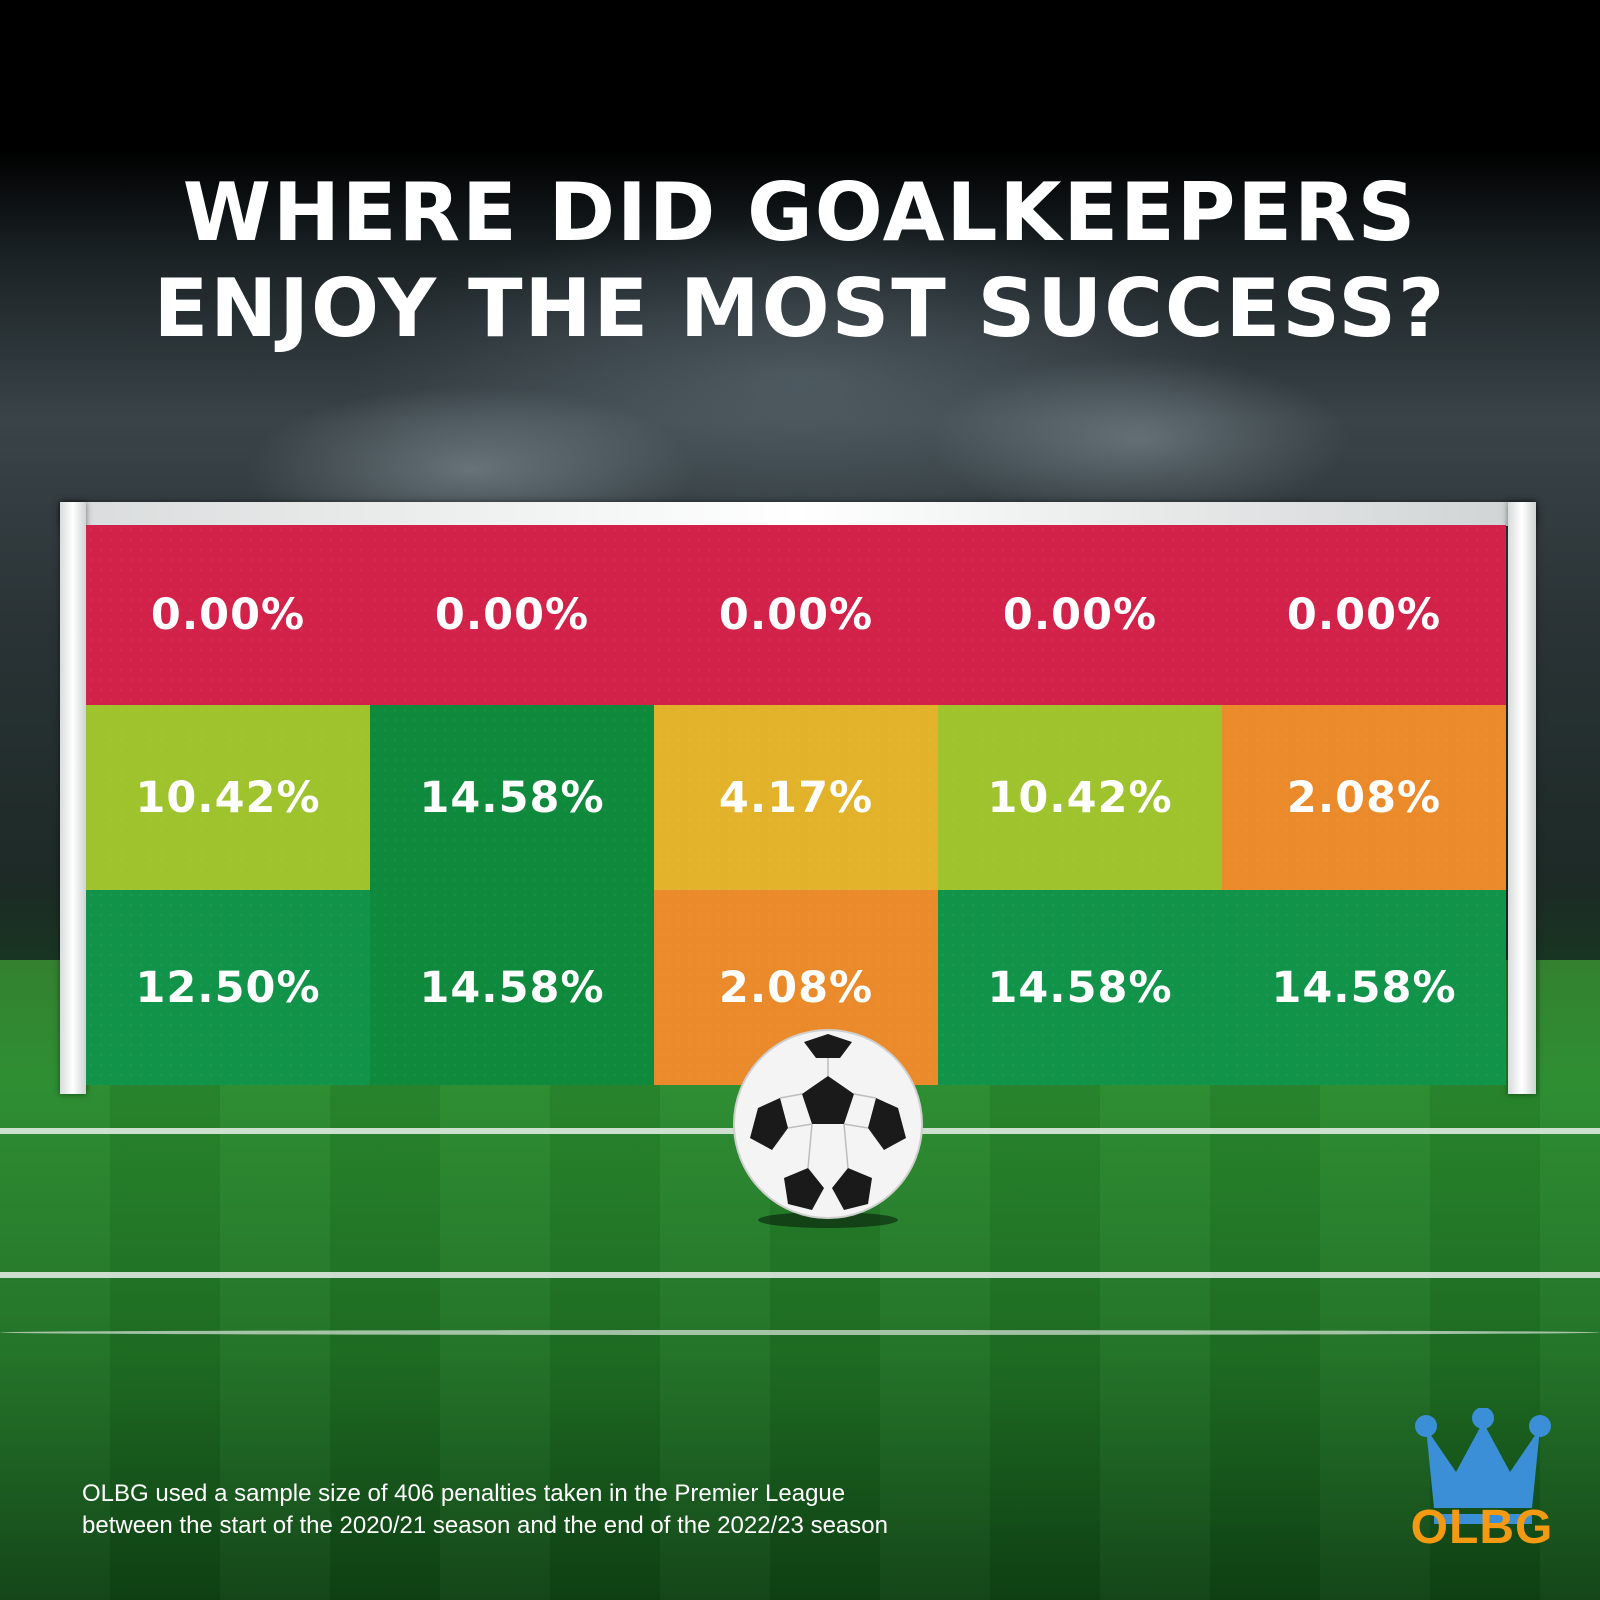 Image resolution: width=1600 pixels, height=1600 pixels. Describe the element at coordinates (73, 798) in the screenshot. I see `goal-left-post` at that location.